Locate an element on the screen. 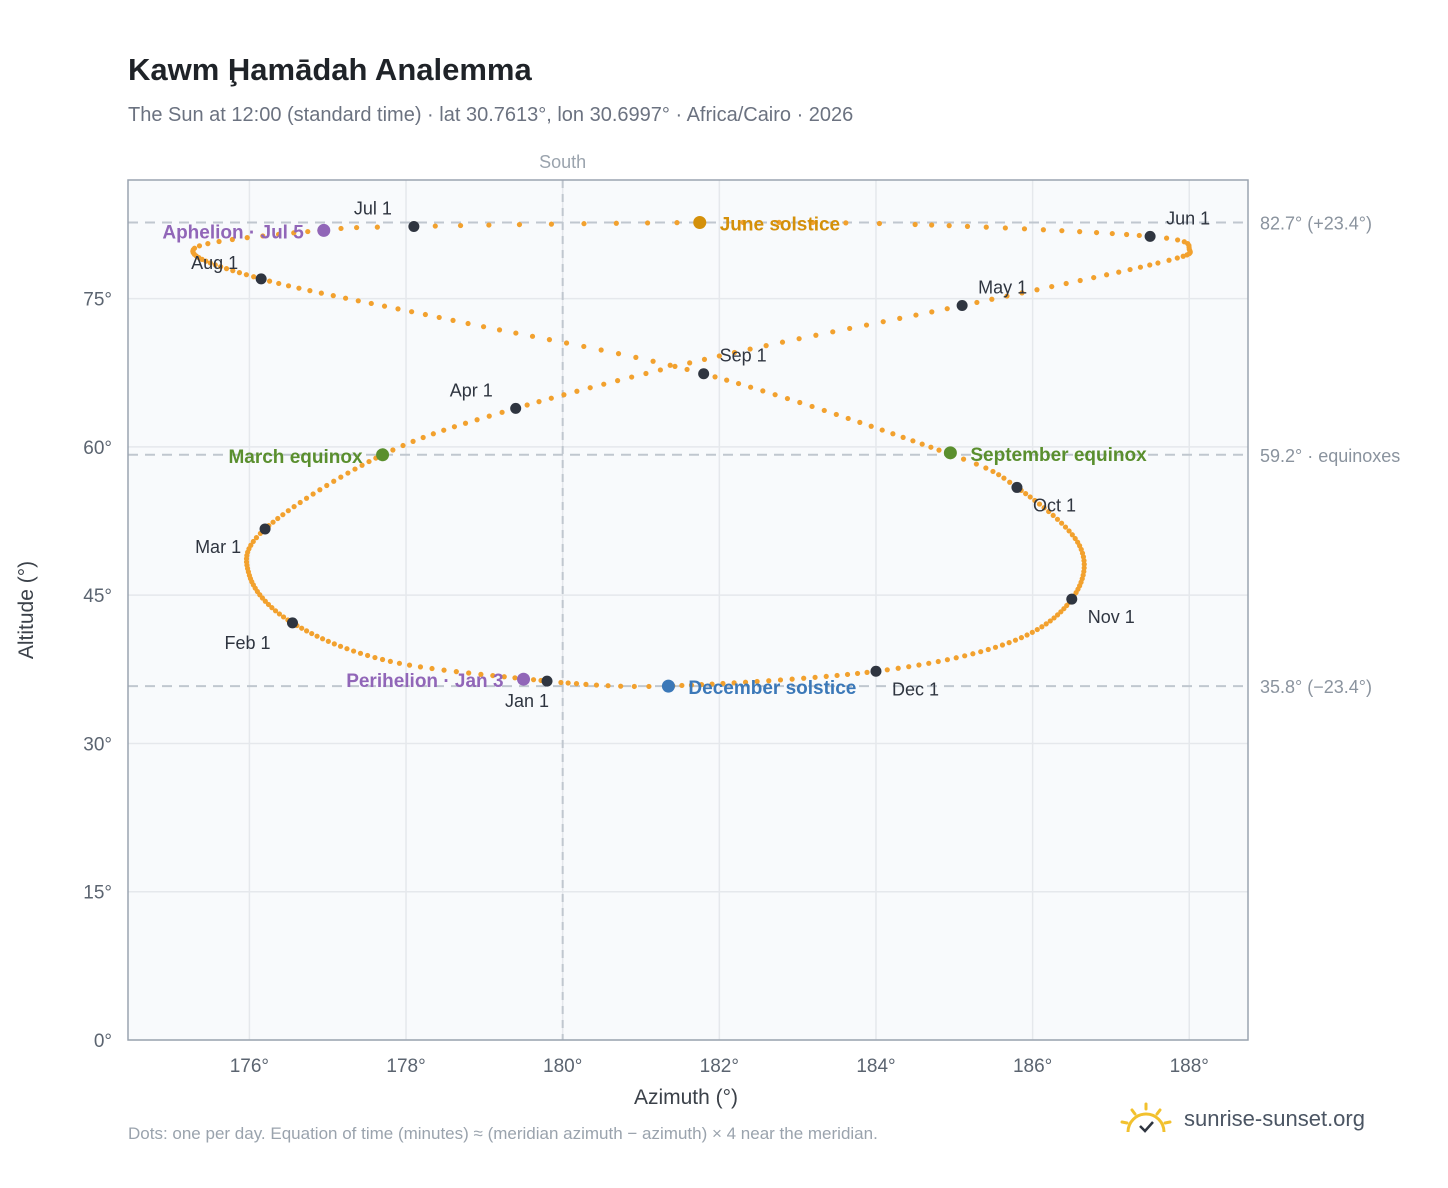 The width and height of the screenshot is (1448, 1188). month-label: Nov 1 is located at coordinates (1111, 617).